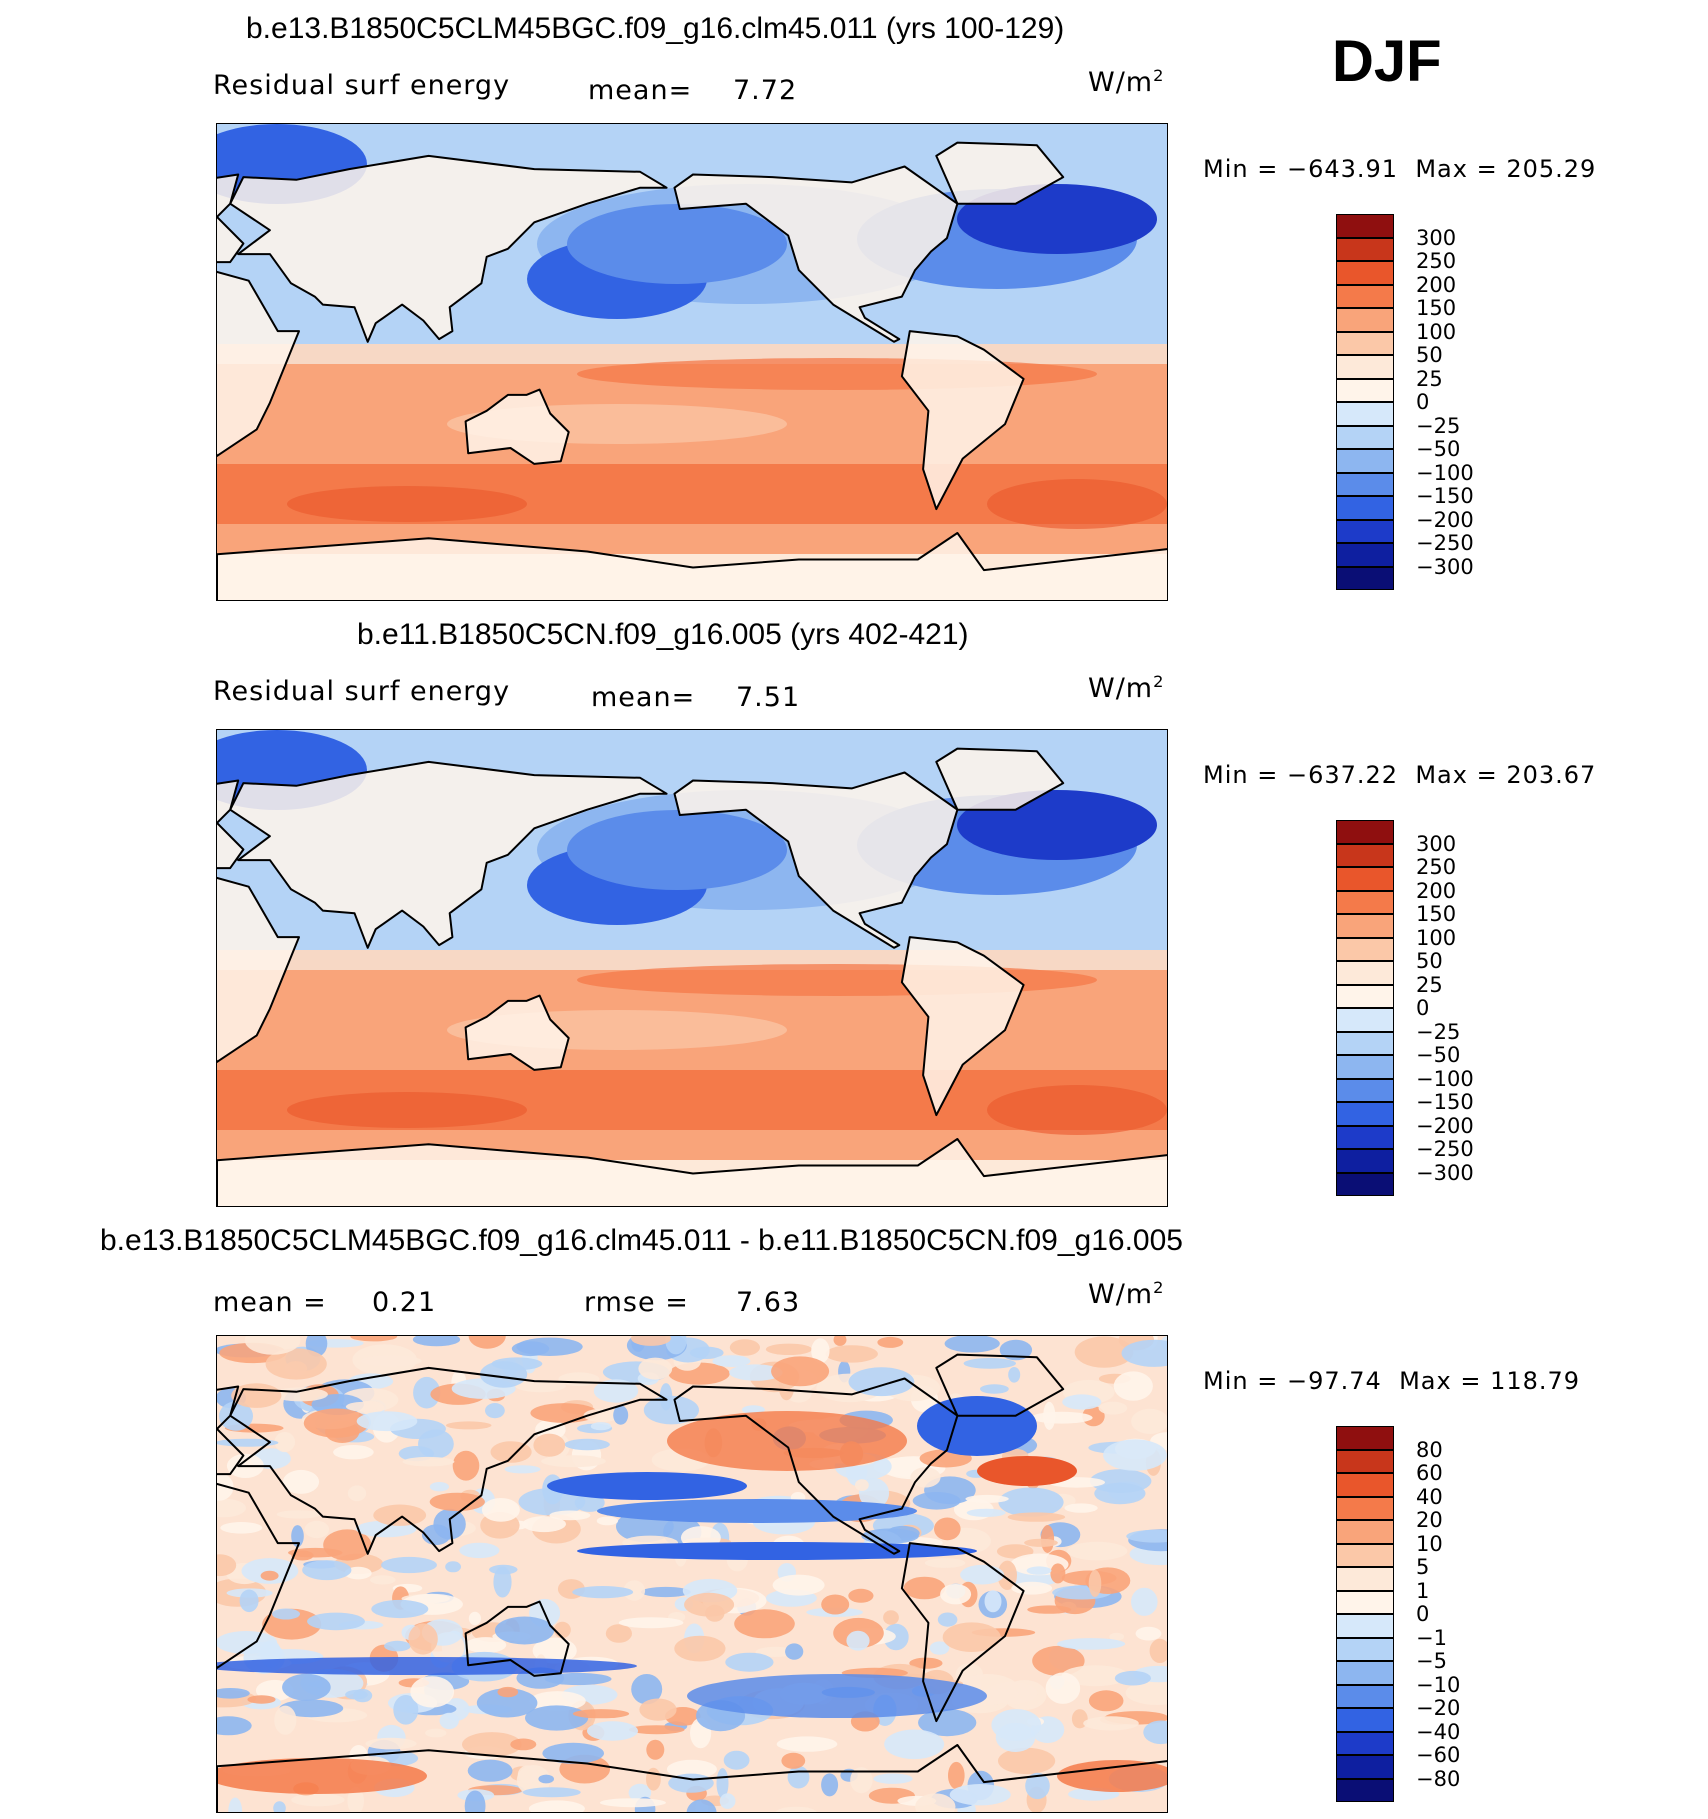  Describe the element at coordinates (1126, 688) in the screenshot. I see `panel-2-units: W/m2` at that location.